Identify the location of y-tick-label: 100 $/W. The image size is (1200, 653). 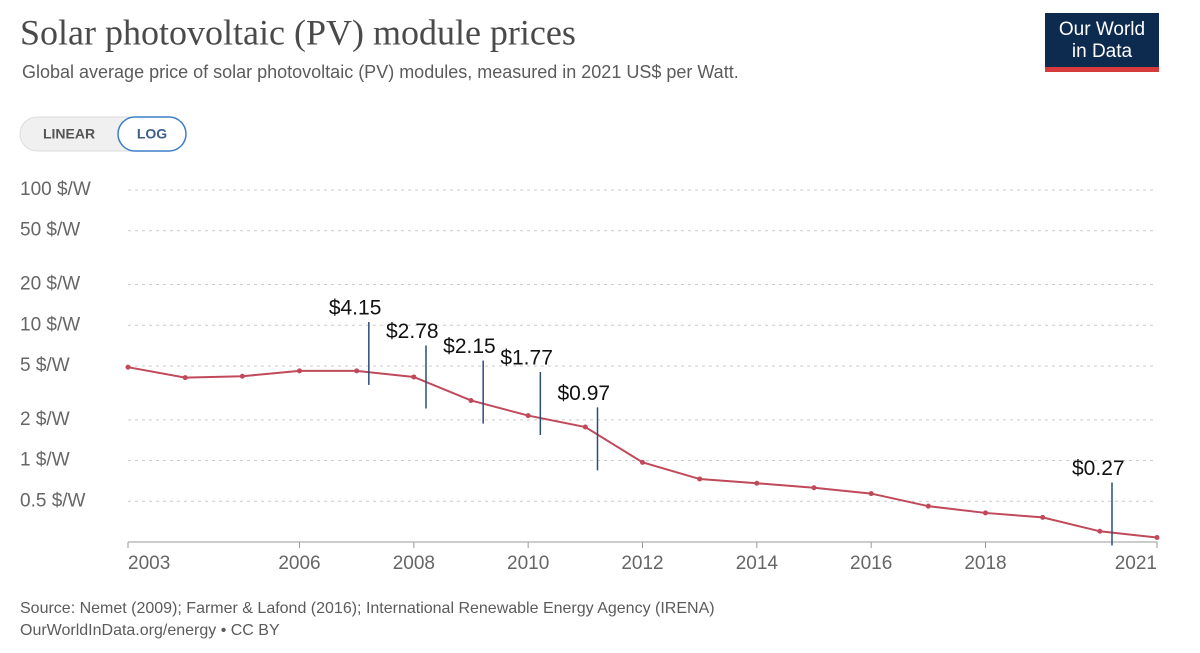
(55, 189).